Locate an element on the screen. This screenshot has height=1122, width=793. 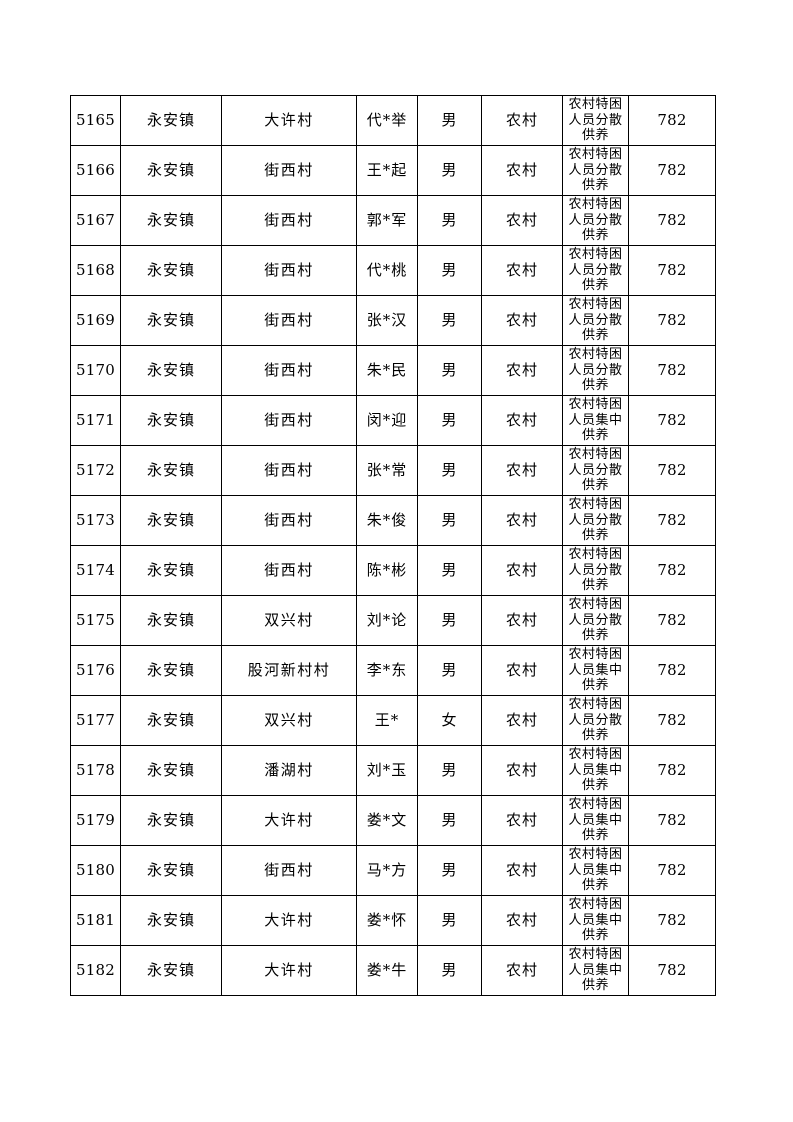
table-row: 5169 永安镇 街西村 张*汉男农村 农村特困人员分散供养 782 is located at coordinates (393, 320).